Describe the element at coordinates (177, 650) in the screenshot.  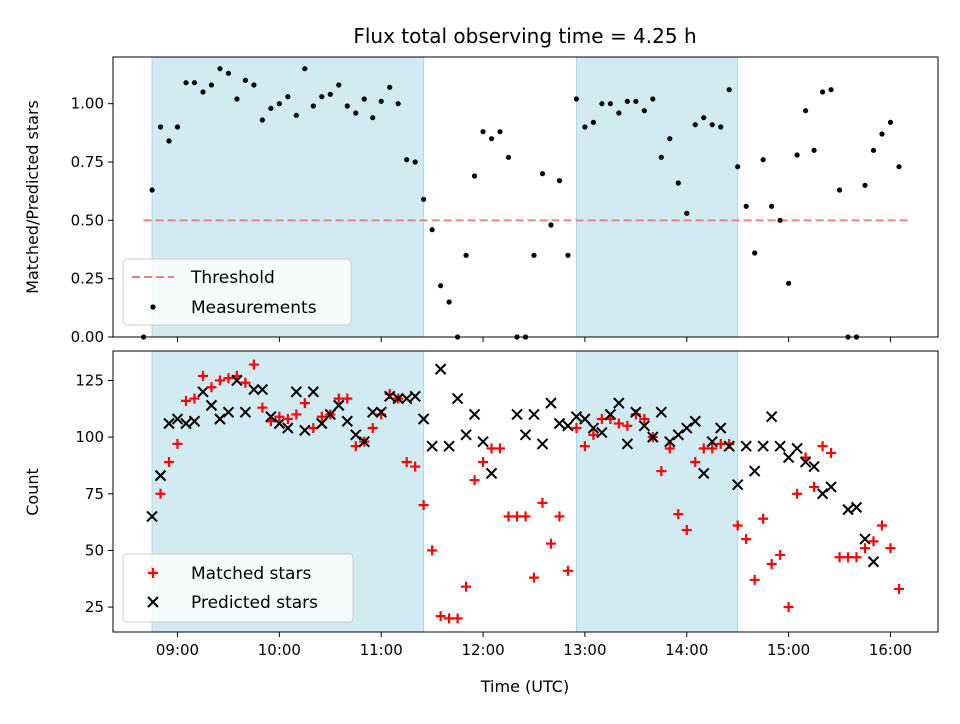
I see `bottom-x-tick-label: 09:00` at that location.